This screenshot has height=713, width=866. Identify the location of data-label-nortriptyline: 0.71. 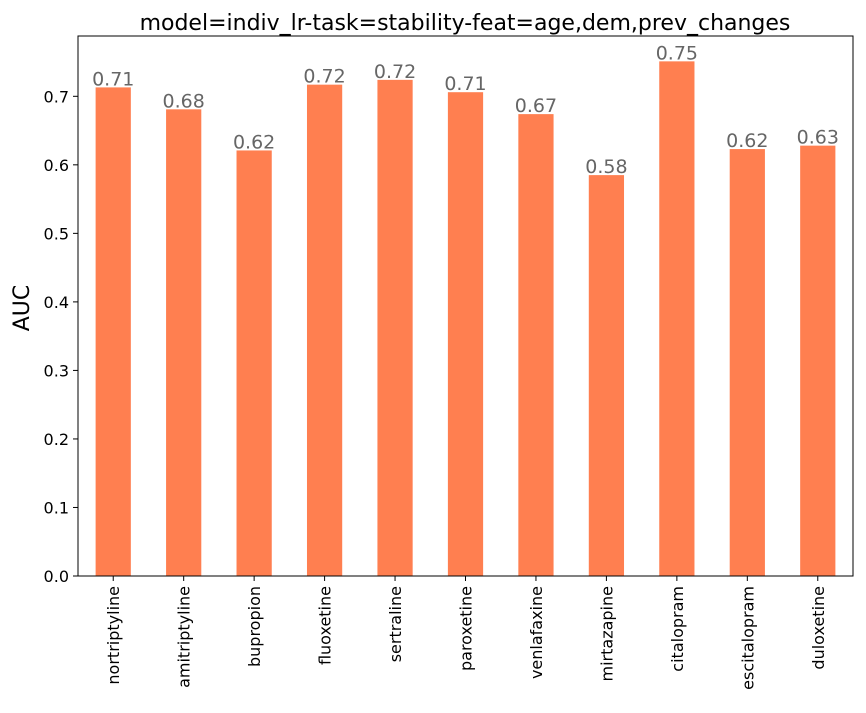
(113, 79).